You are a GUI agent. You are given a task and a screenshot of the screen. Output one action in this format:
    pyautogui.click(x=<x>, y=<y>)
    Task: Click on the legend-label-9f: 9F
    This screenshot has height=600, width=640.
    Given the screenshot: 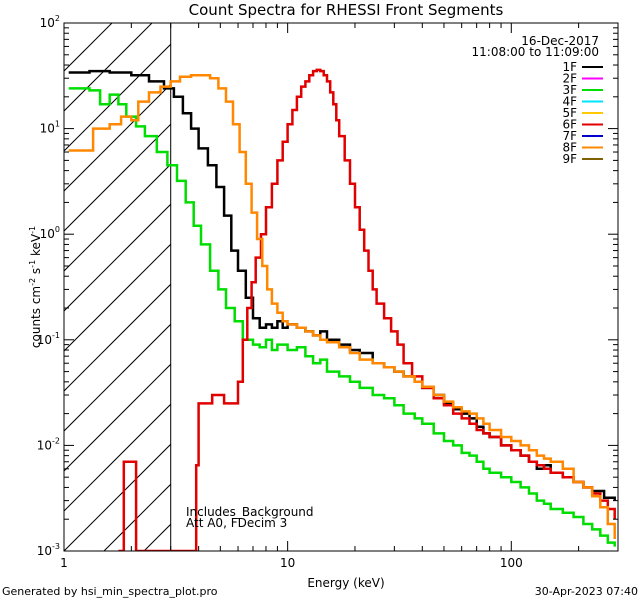 What is the action you would take?
    pyautogui.click(x=569, y=159)
    